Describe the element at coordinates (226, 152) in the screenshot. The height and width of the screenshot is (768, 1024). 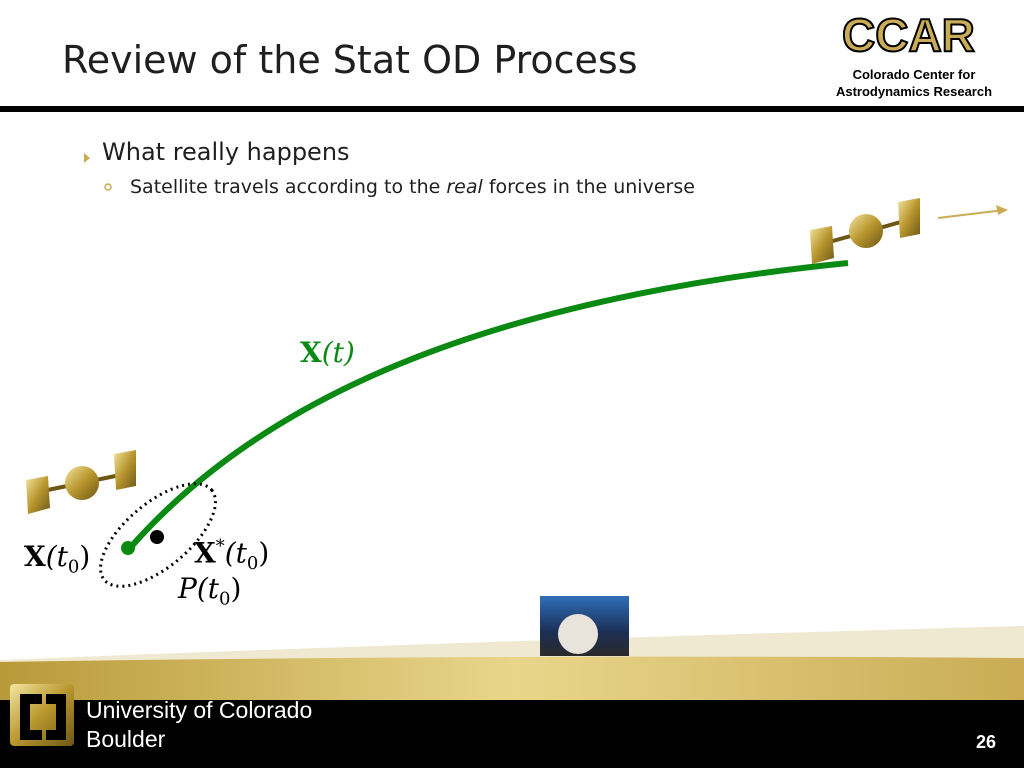
I see `bullet: What really happens` at that location.